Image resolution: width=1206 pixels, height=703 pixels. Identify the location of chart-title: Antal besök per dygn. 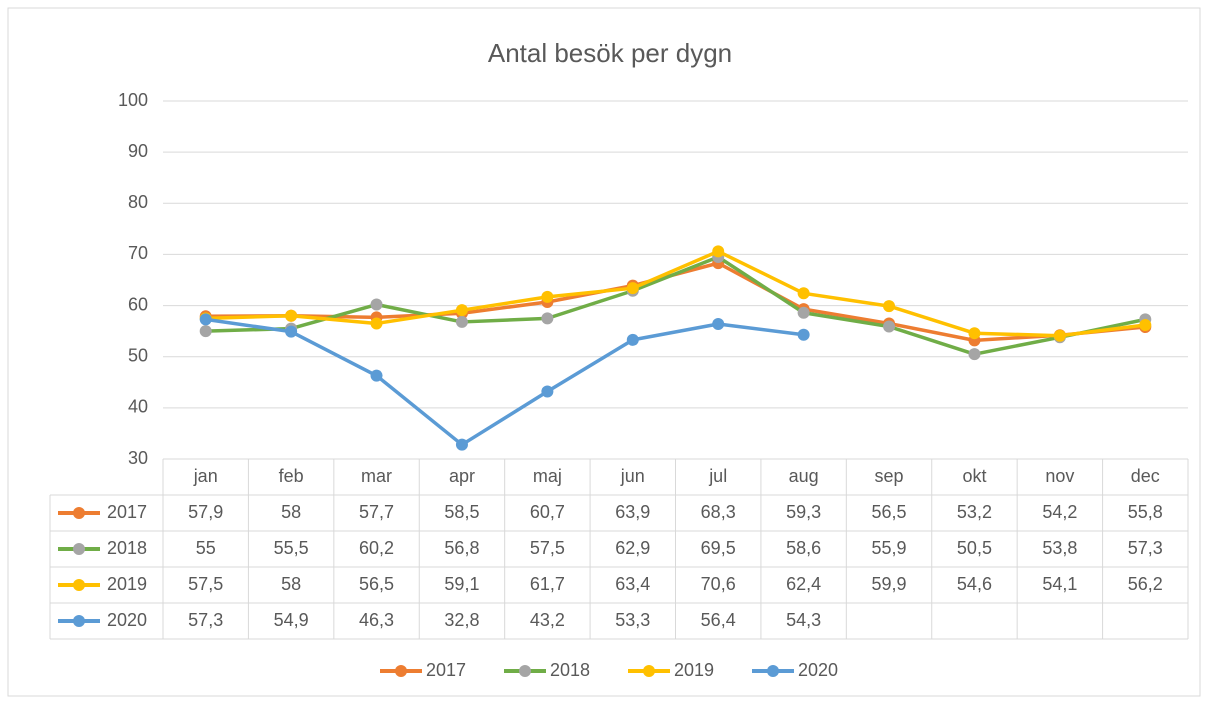
(610, 53).